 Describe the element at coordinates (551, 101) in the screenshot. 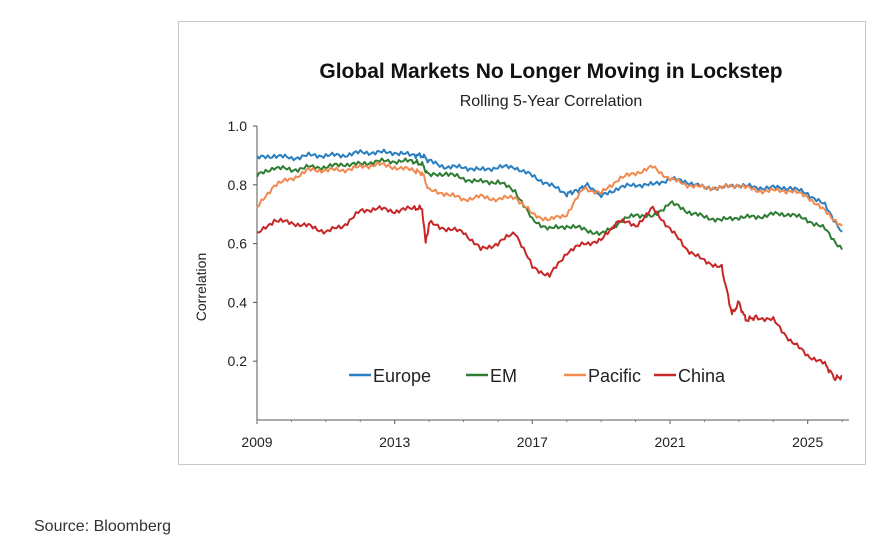

I see `chart-subtitle: Rolling 5-Year Correlation` at that location.